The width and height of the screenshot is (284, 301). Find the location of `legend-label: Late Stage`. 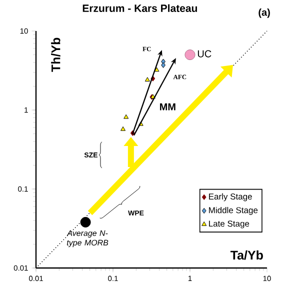

legend-label: Late Stage is located at coordinates (229, 224).